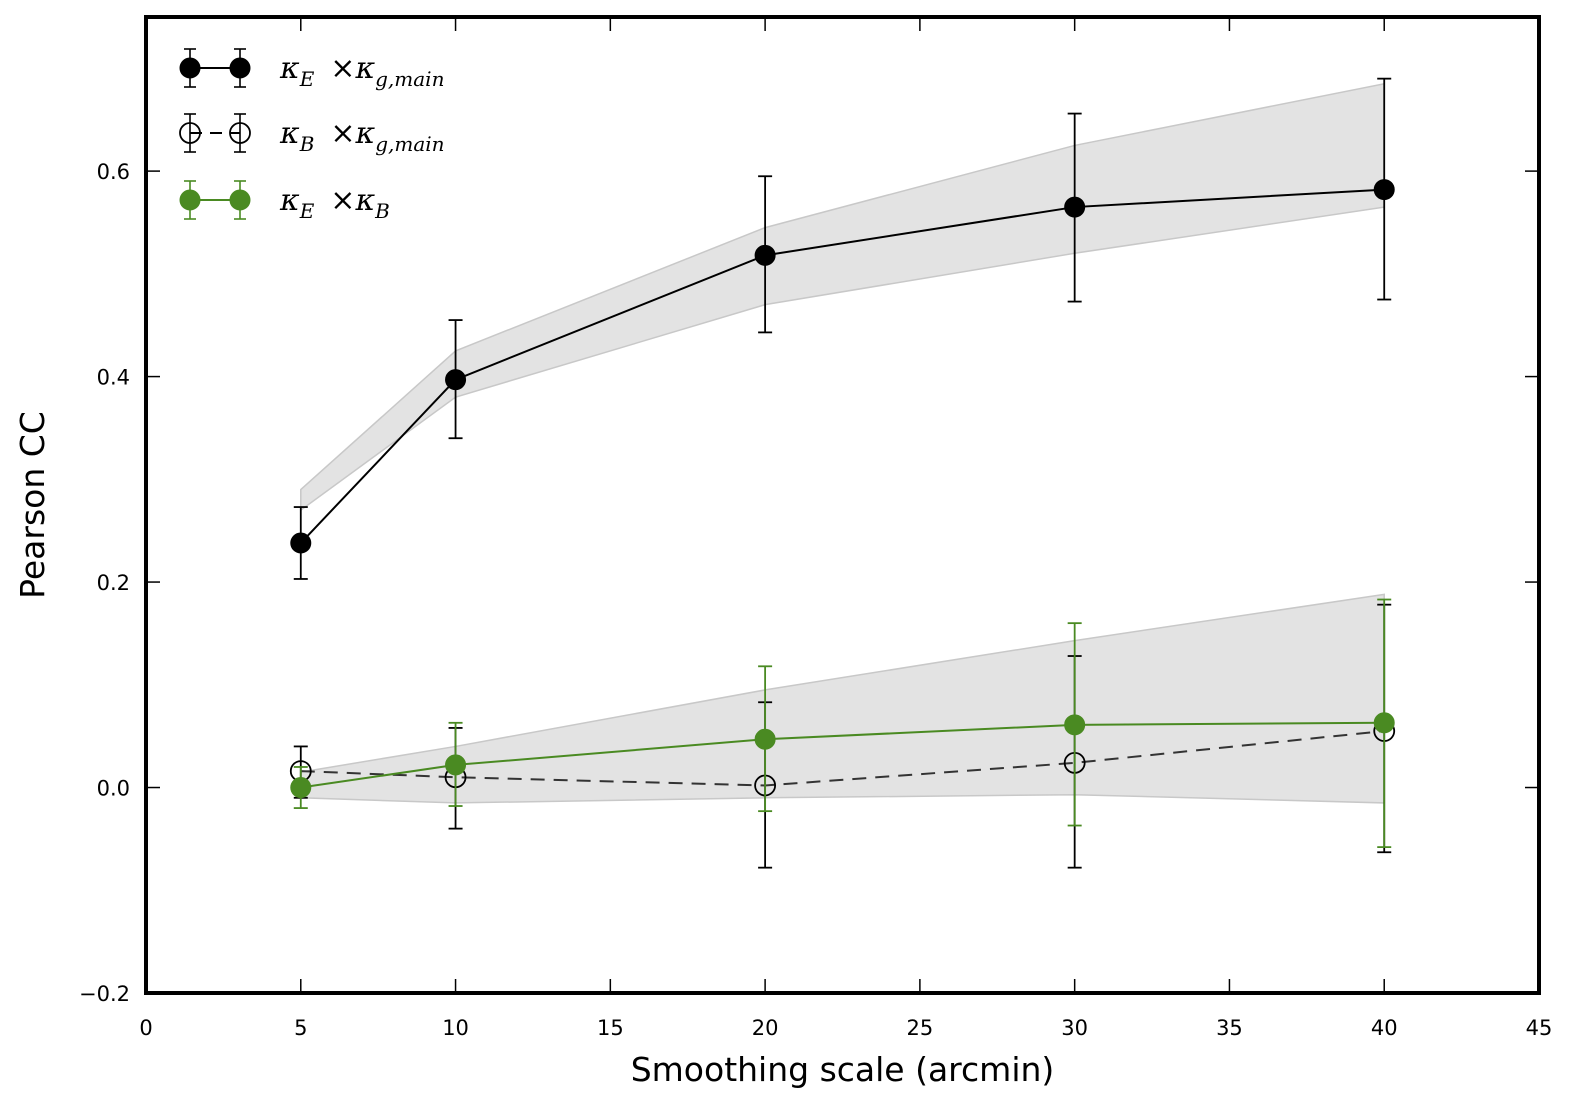 This screenshot has height=1116, width=1579. What do you see at coordinates (145, 1028) in the screenshot?
I see `x-tick-label: 0` at bounding box center [145, 1028].